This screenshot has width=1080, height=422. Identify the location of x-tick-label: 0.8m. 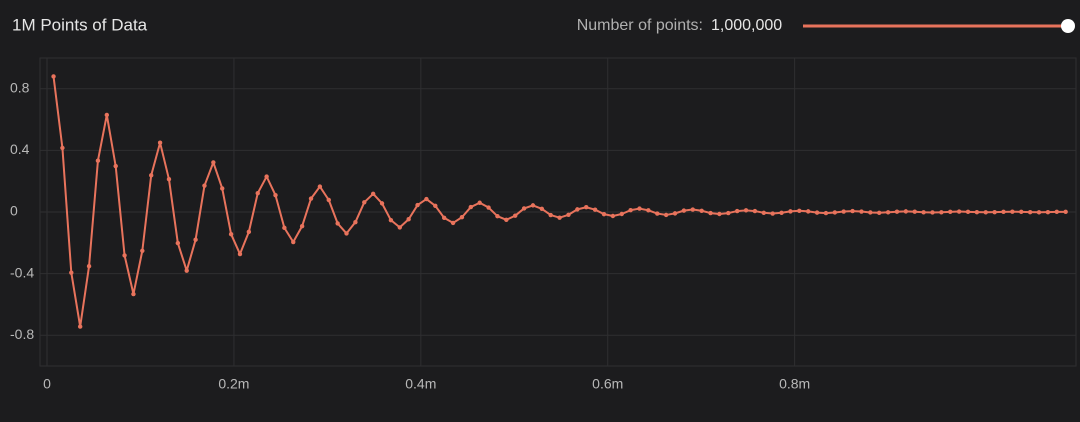
(794, 384).